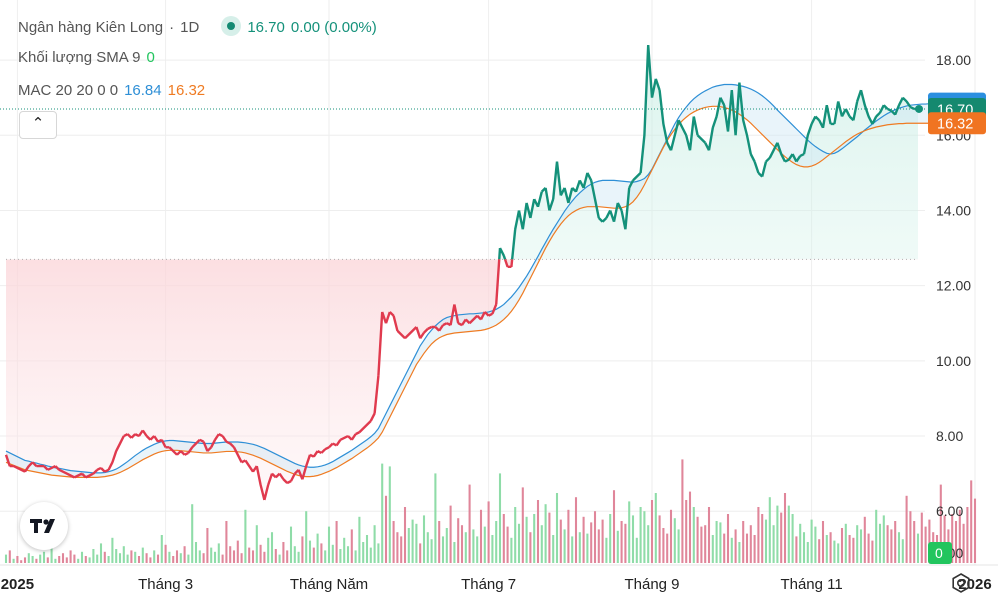 The image size is (998, 603). I want to click on x-tick-label: 2025, so click(17, 584).